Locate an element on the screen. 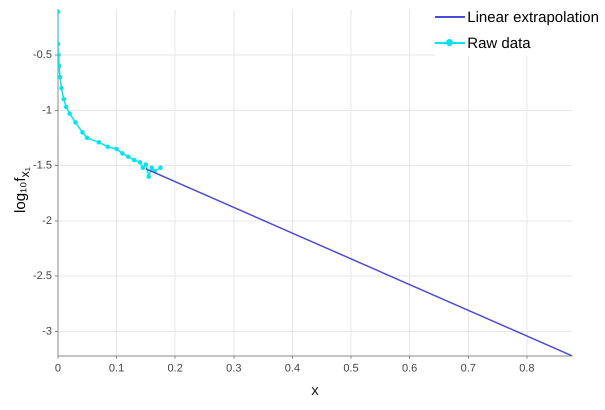 The width and height of the screenshot is (605, 410). y-tick-label: -1 is located at coordinates (47, 110).